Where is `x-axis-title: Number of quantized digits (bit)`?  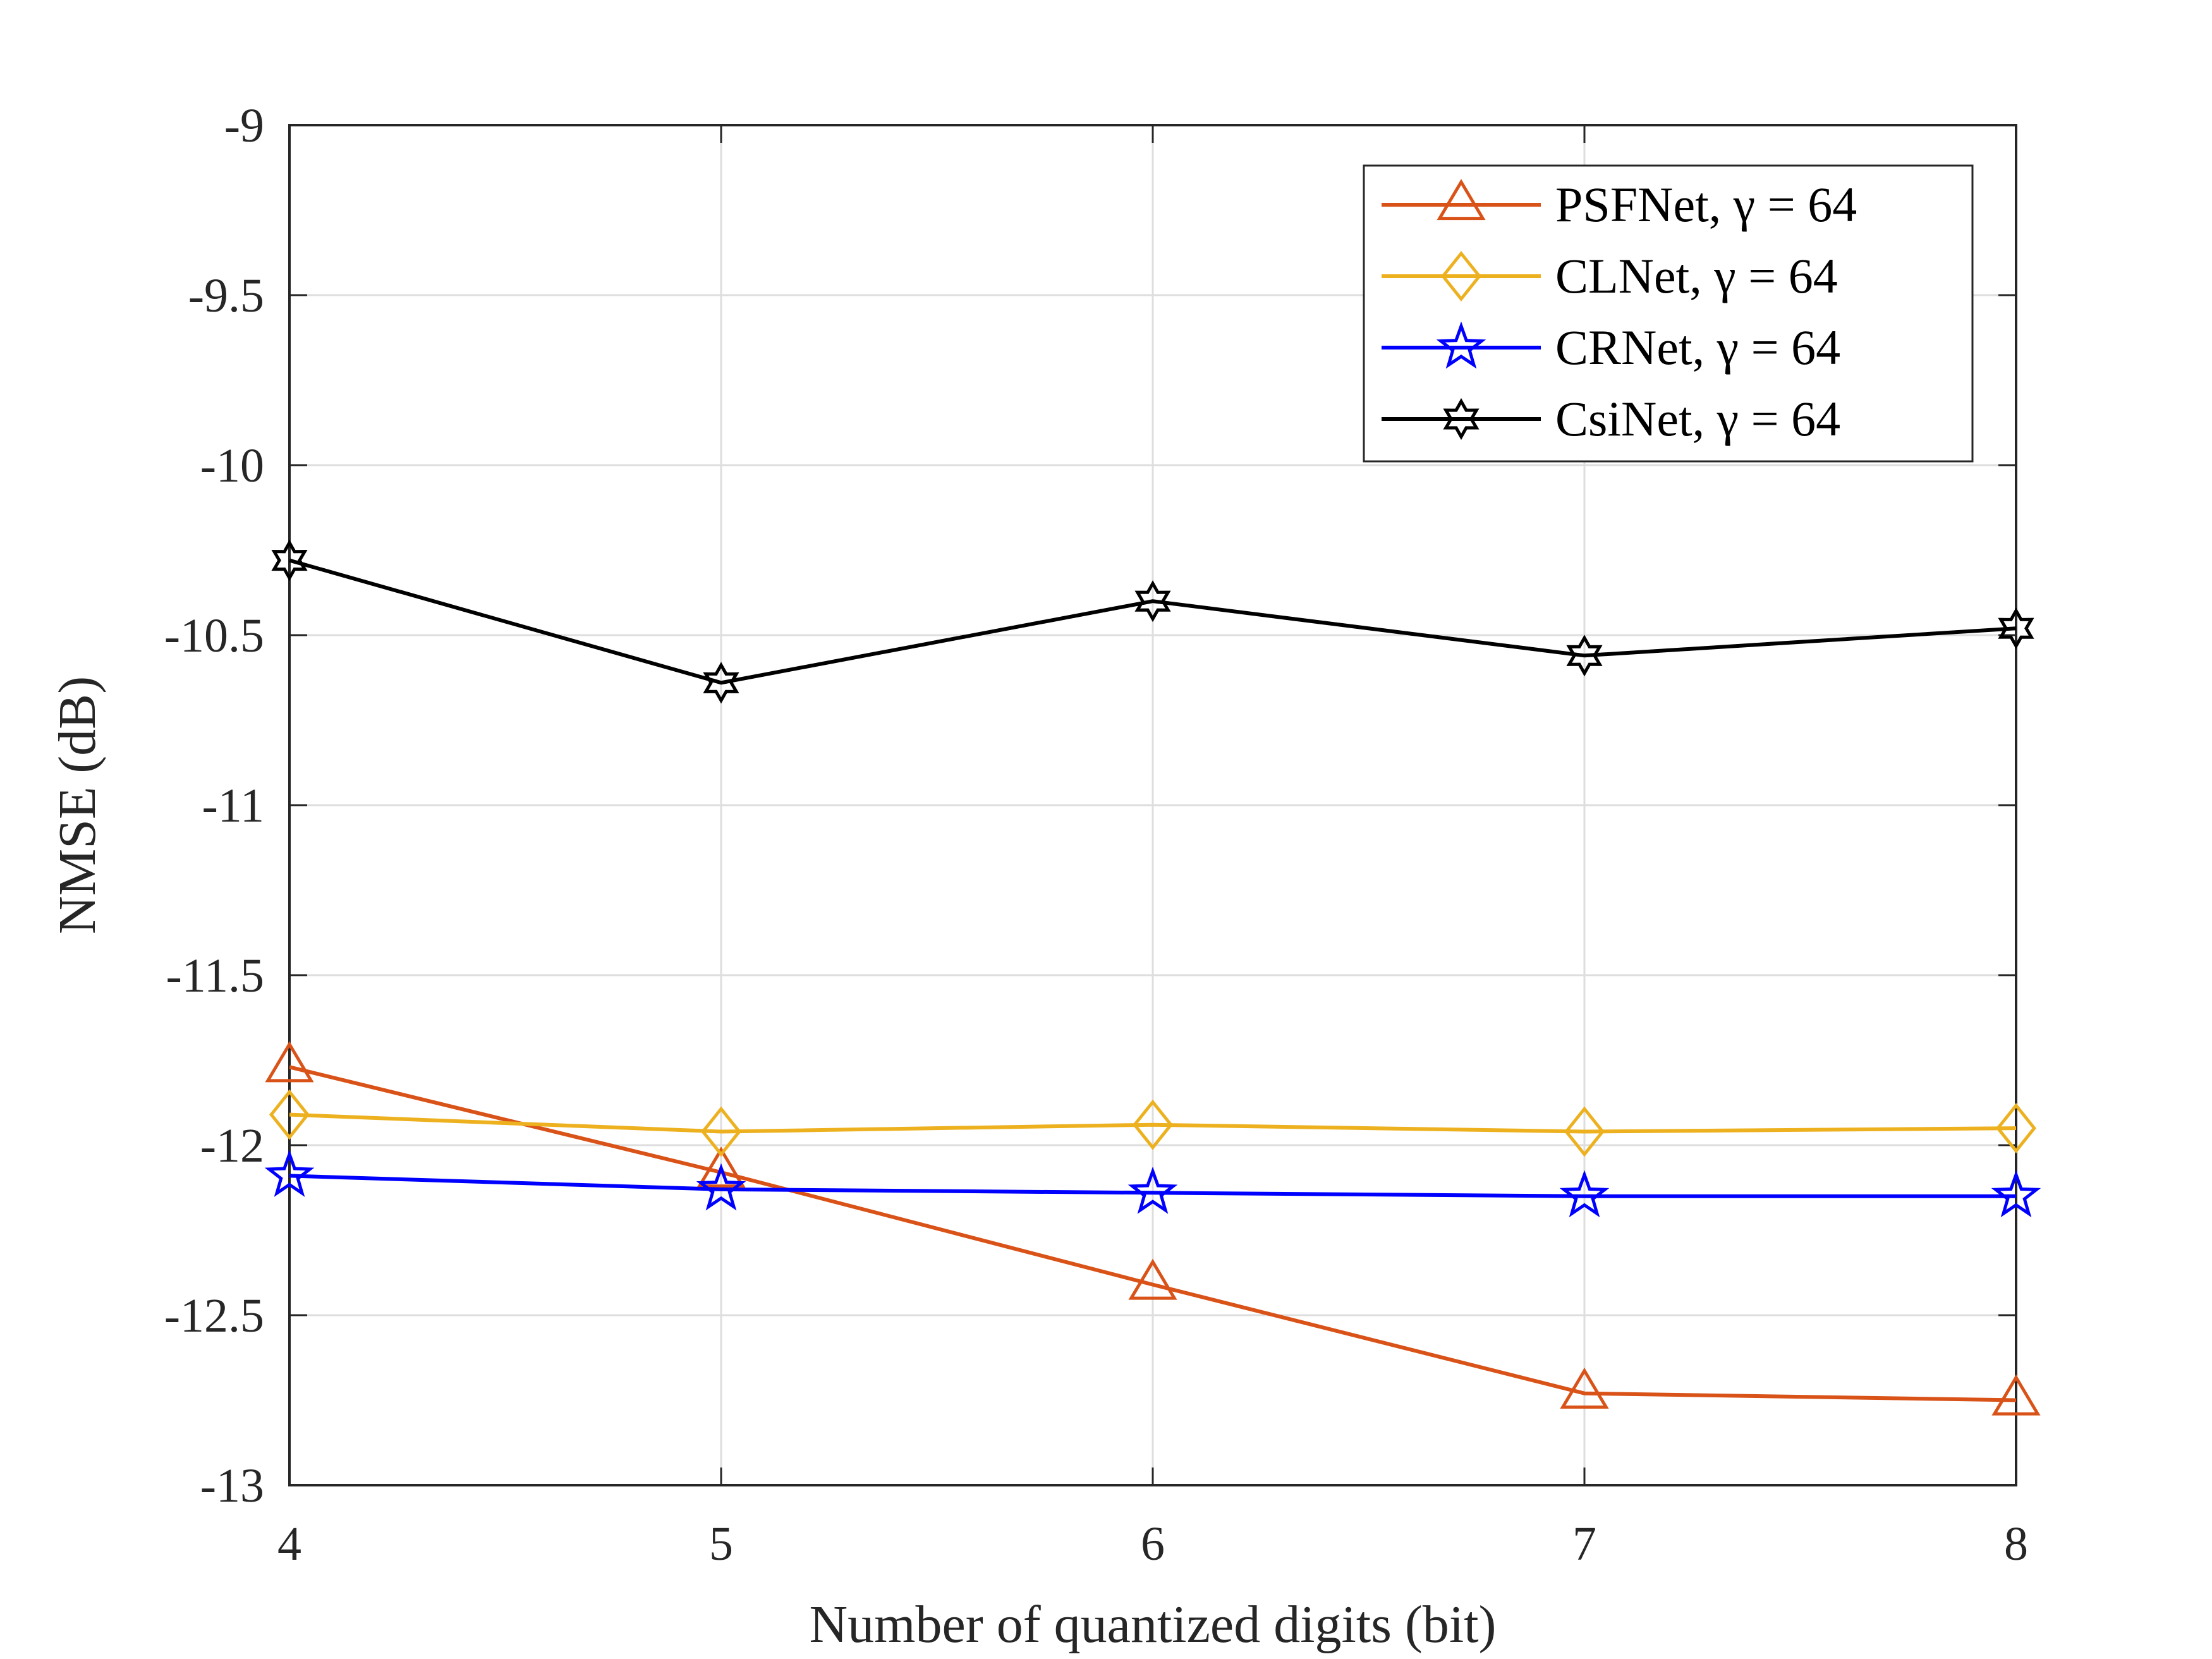
x-axis-title: Number of quantized digits (bit) is located at coordinates (1152, 1625).